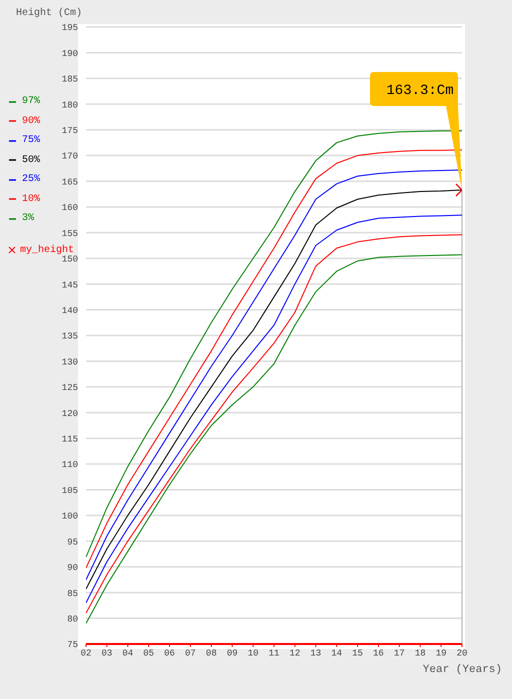 Image resolution: width=512 pixels, height=699 pixels. I want to click on x-tick-label: 07, so click(190, 653).